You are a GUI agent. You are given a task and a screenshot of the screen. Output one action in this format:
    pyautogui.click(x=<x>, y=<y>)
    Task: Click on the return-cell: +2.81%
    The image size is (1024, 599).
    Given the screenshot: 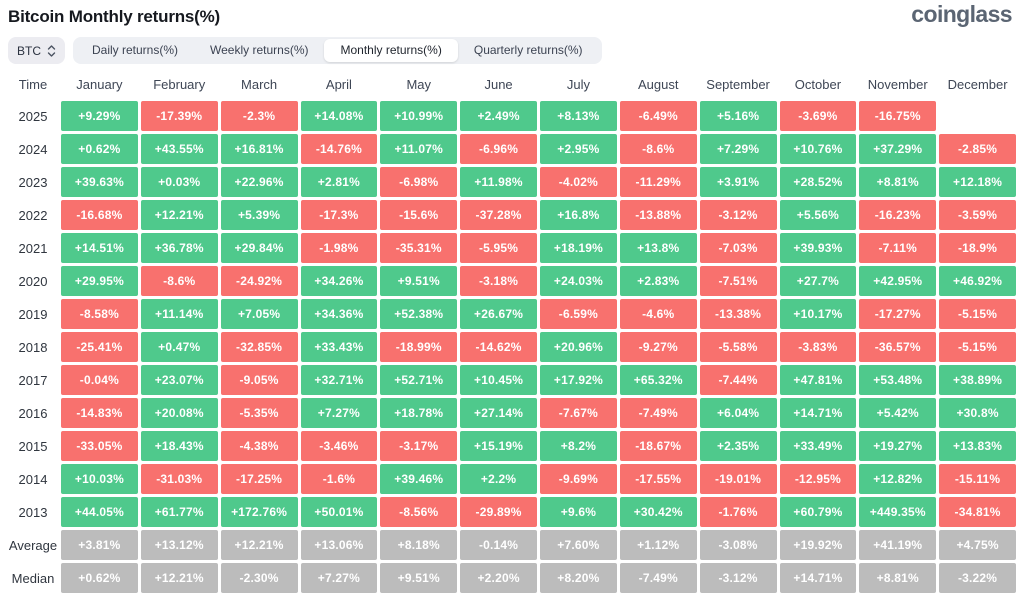 What is the action you would take?
    pyautogui.click(x=339, y=182)
    